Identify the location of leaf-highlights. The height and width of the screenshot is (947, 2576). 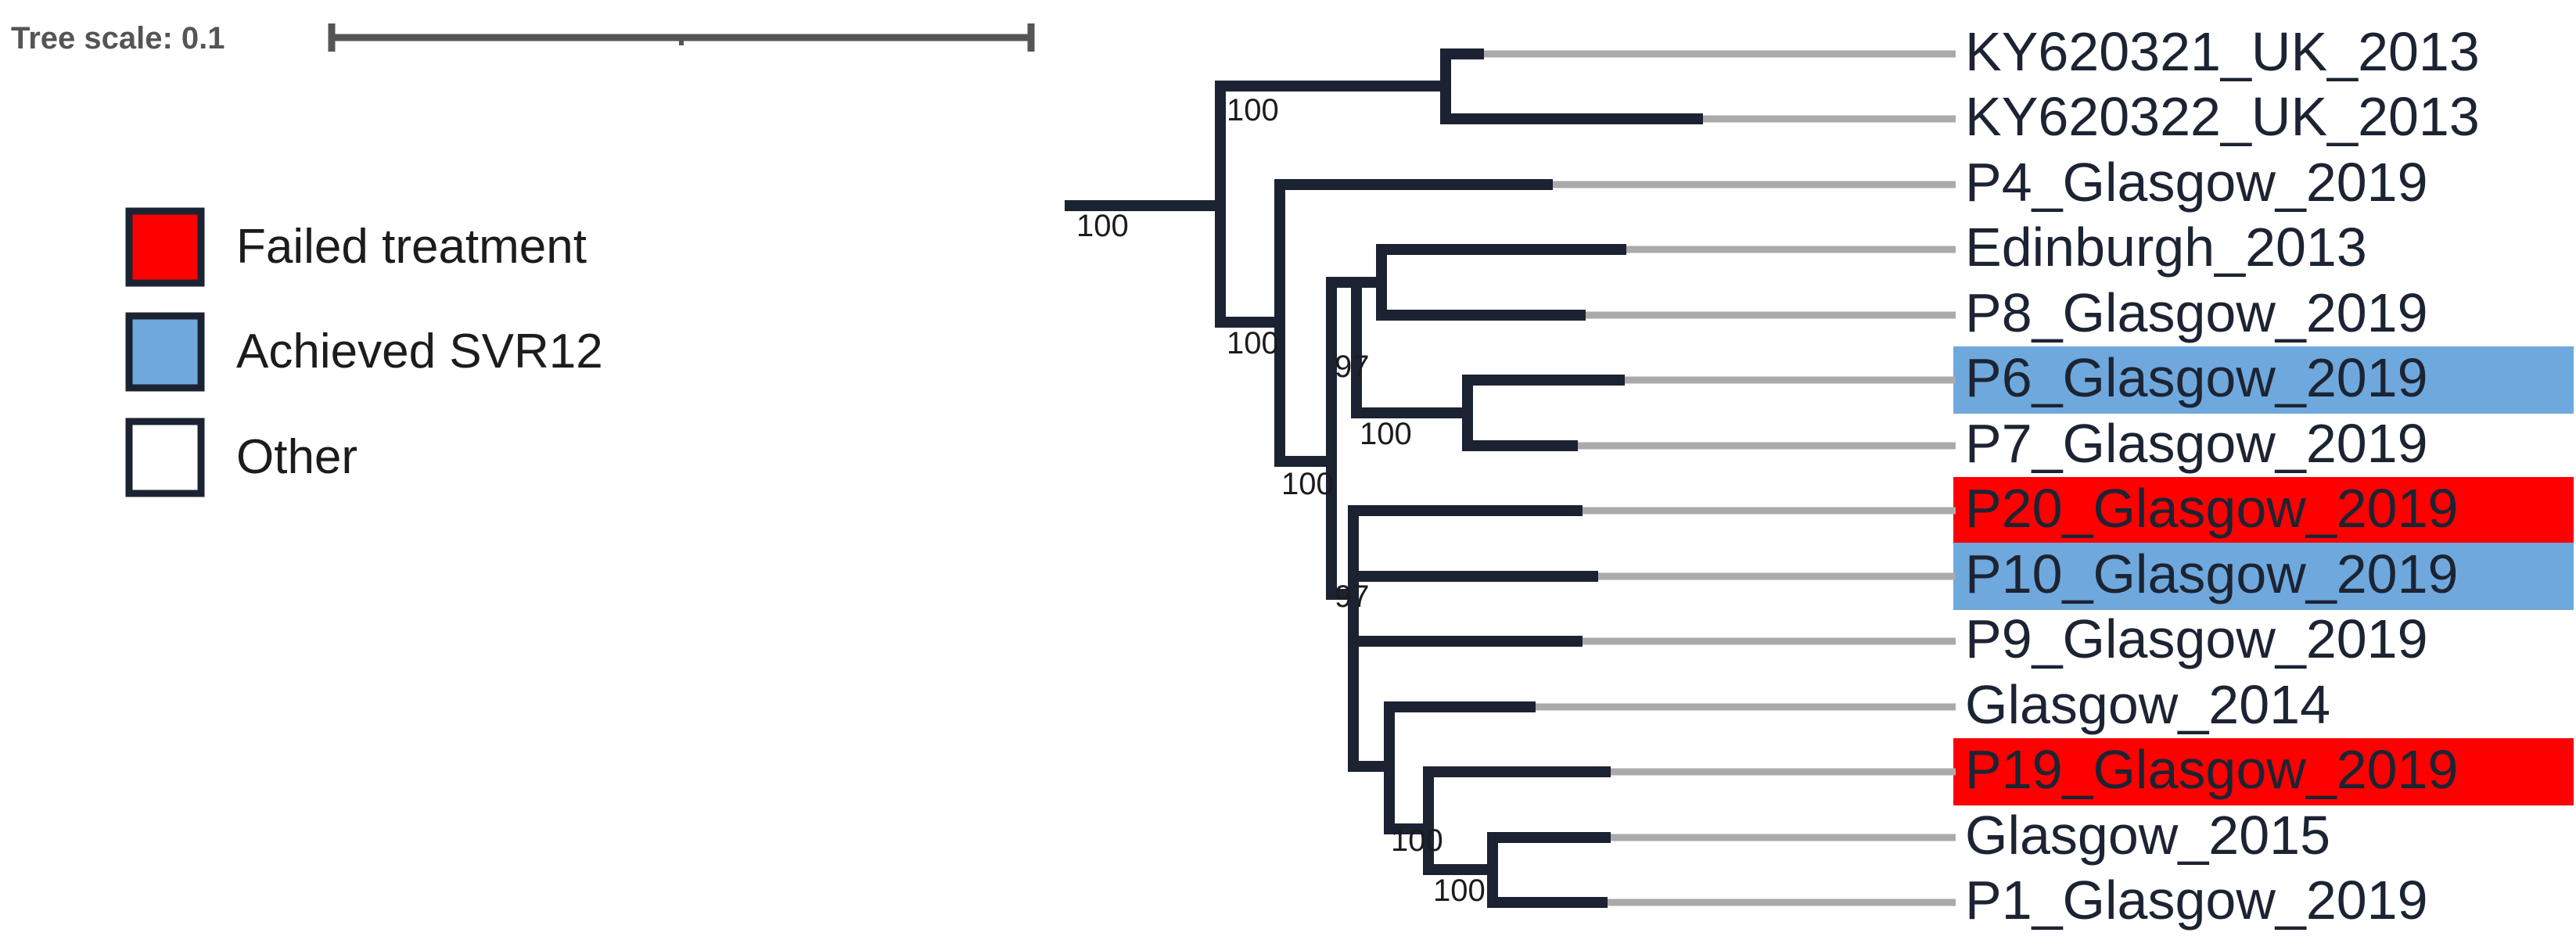
(2263, 576).